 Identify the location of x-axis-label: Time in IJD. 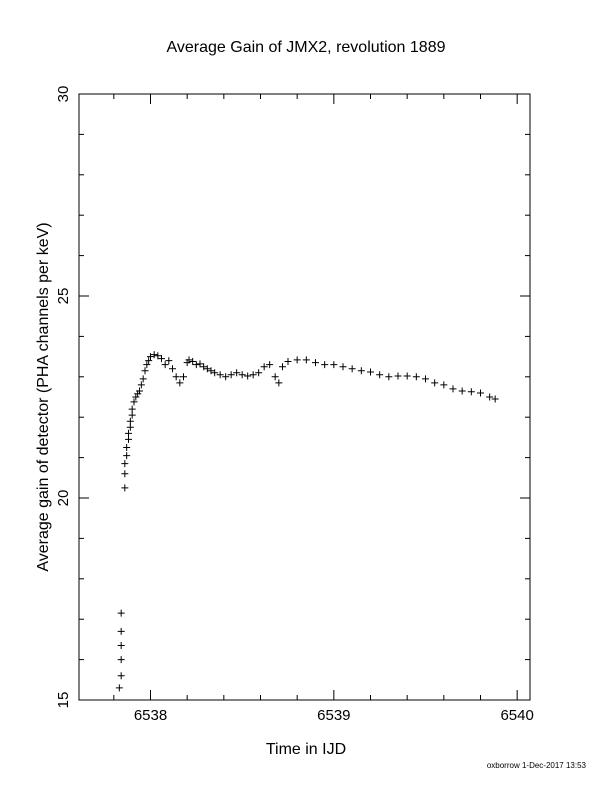
(306, 749).